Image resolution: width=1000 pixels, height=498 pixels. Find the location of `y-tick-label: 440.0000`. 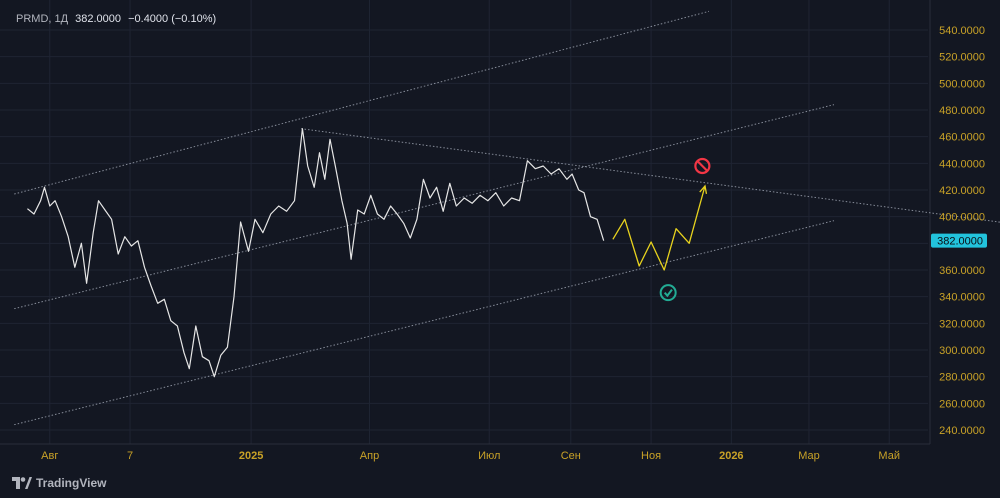

y-tick-label: 440.0000 is located at coordinates (962, 164).